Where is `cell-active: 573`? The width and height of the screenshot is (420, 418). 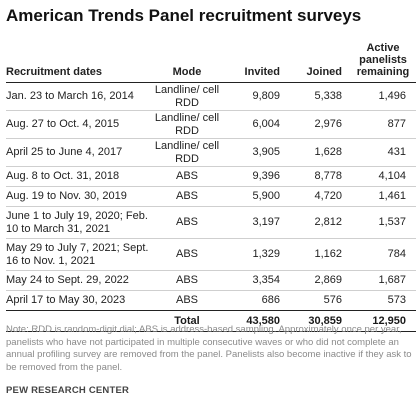
cell-active: 573 is located at coordinates (396, 300).